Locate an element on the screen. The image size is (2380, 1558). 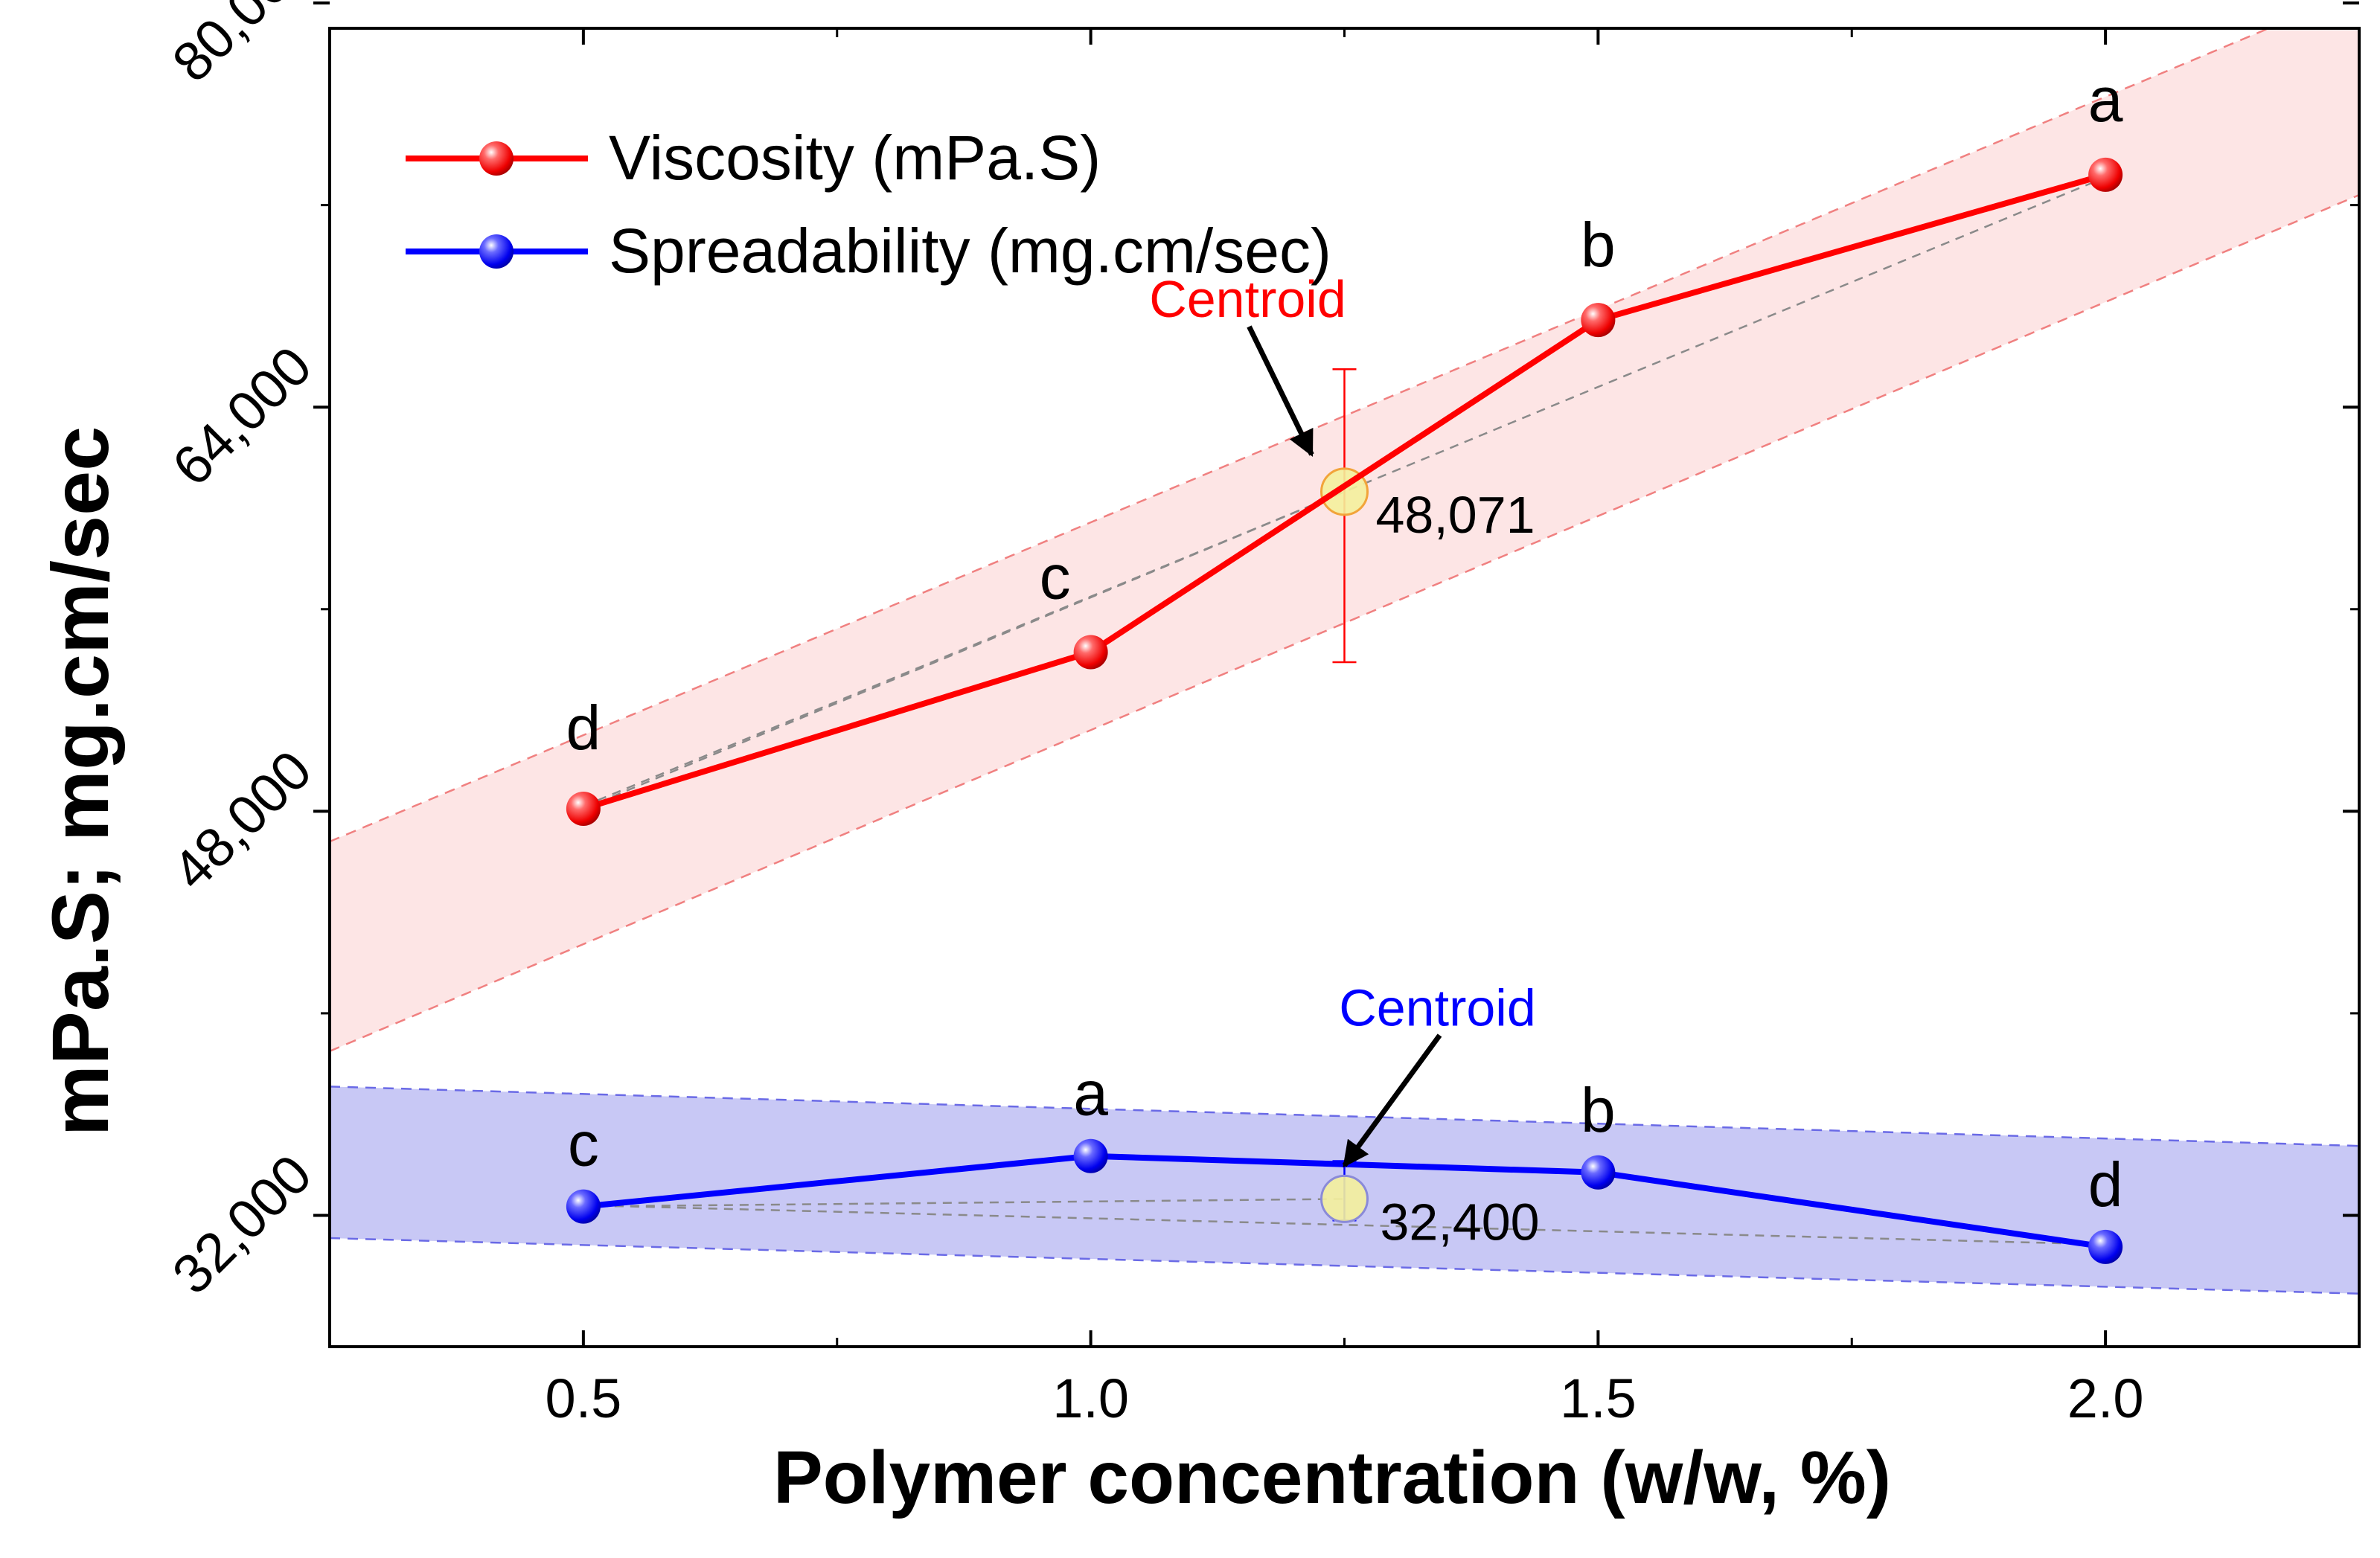
y-tick-label-0: 32,000 is located at coordinates (242, 1224).